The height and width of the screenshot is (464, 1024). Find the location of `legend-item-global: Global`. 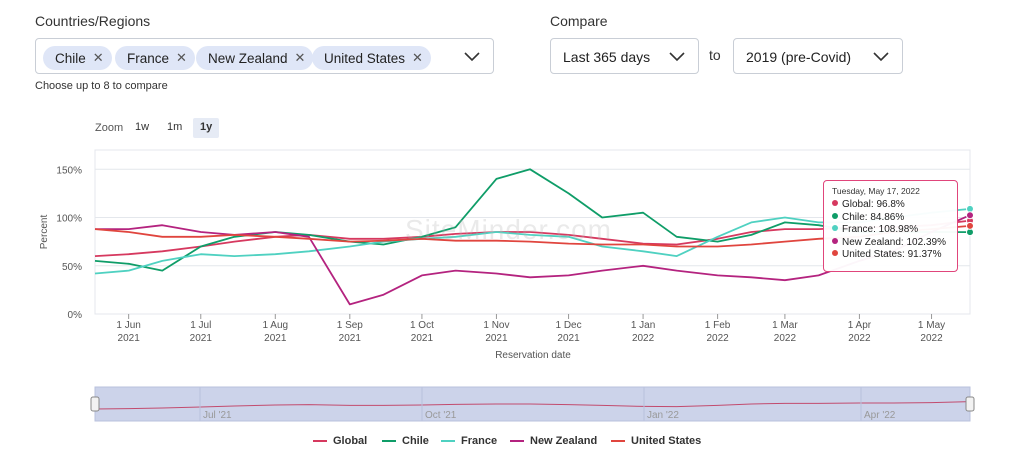

legend-item-global: Global is located at coordinates (340, 441).